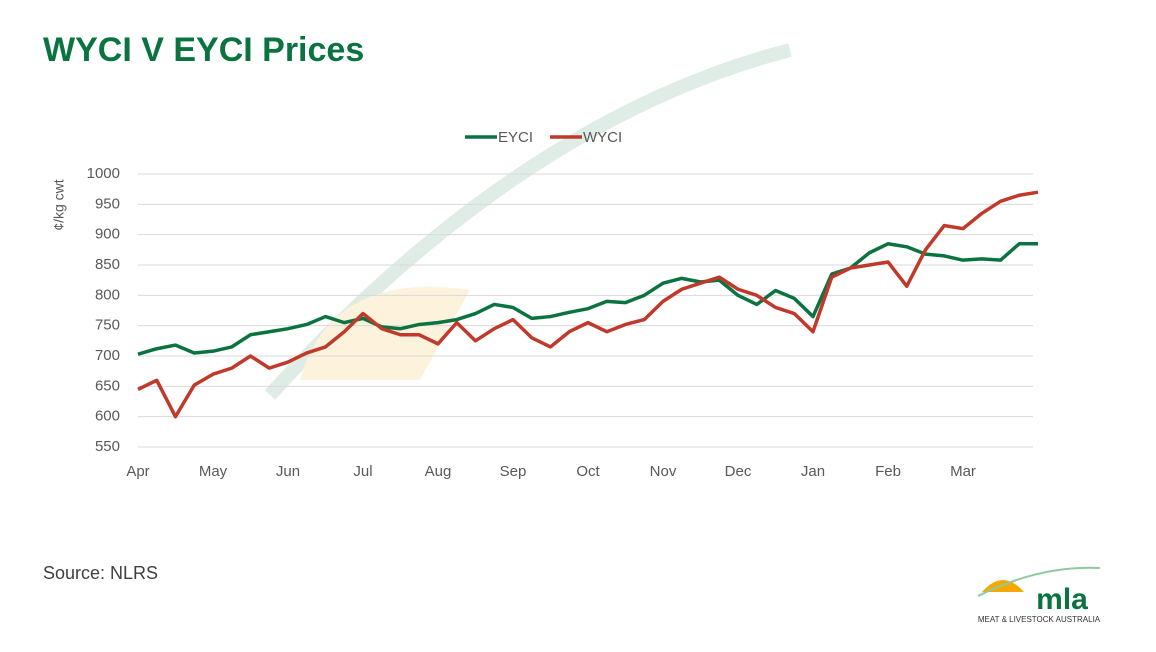 The width and height of the screenshot is (1156, 652). Describe the element at coordinates (107, 325) in the screenshot. I see `y-tick-label: 750` at that location.